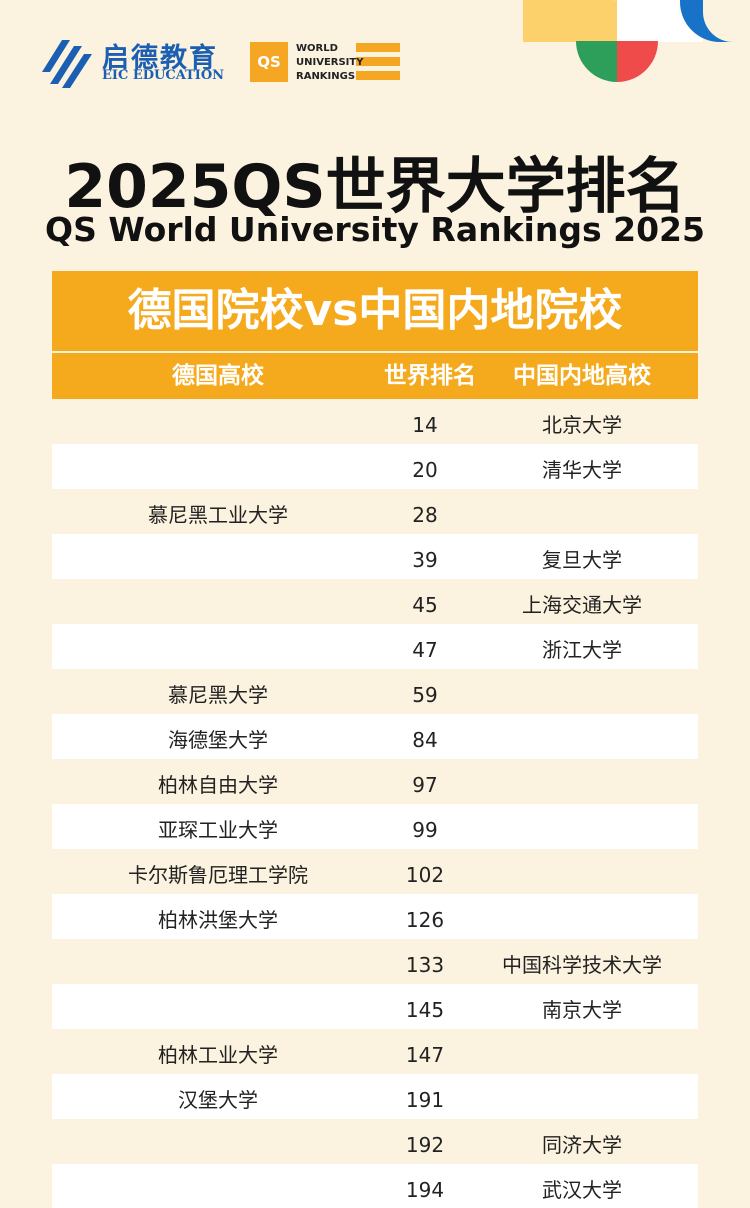 The height and width of the screenshot is (1208, 750). I want to click on german-university-cell: 慕尼黑工业大学, so click(218, 515).